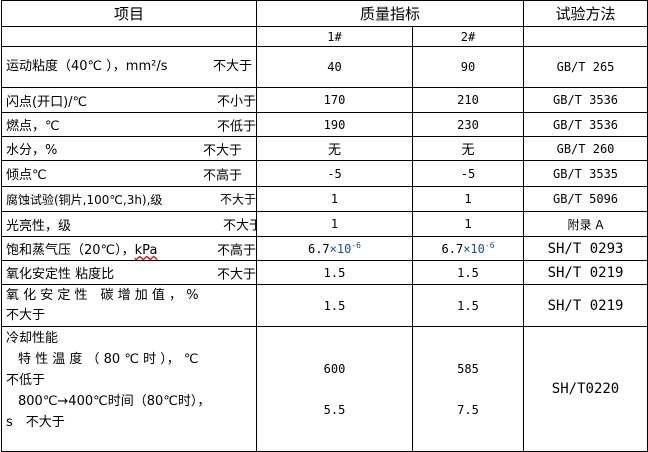 The image size is (648, 452). I want to click on header-quality: 质量指标, so click(390, 13).